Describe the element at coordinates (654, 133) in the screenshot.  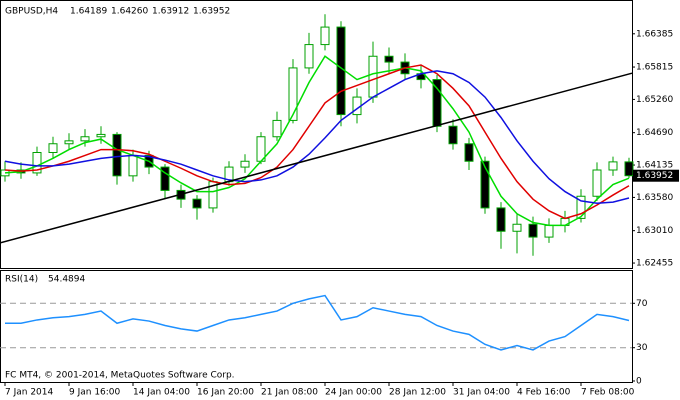
I see `y-tick-label: 1.64690` at that location.